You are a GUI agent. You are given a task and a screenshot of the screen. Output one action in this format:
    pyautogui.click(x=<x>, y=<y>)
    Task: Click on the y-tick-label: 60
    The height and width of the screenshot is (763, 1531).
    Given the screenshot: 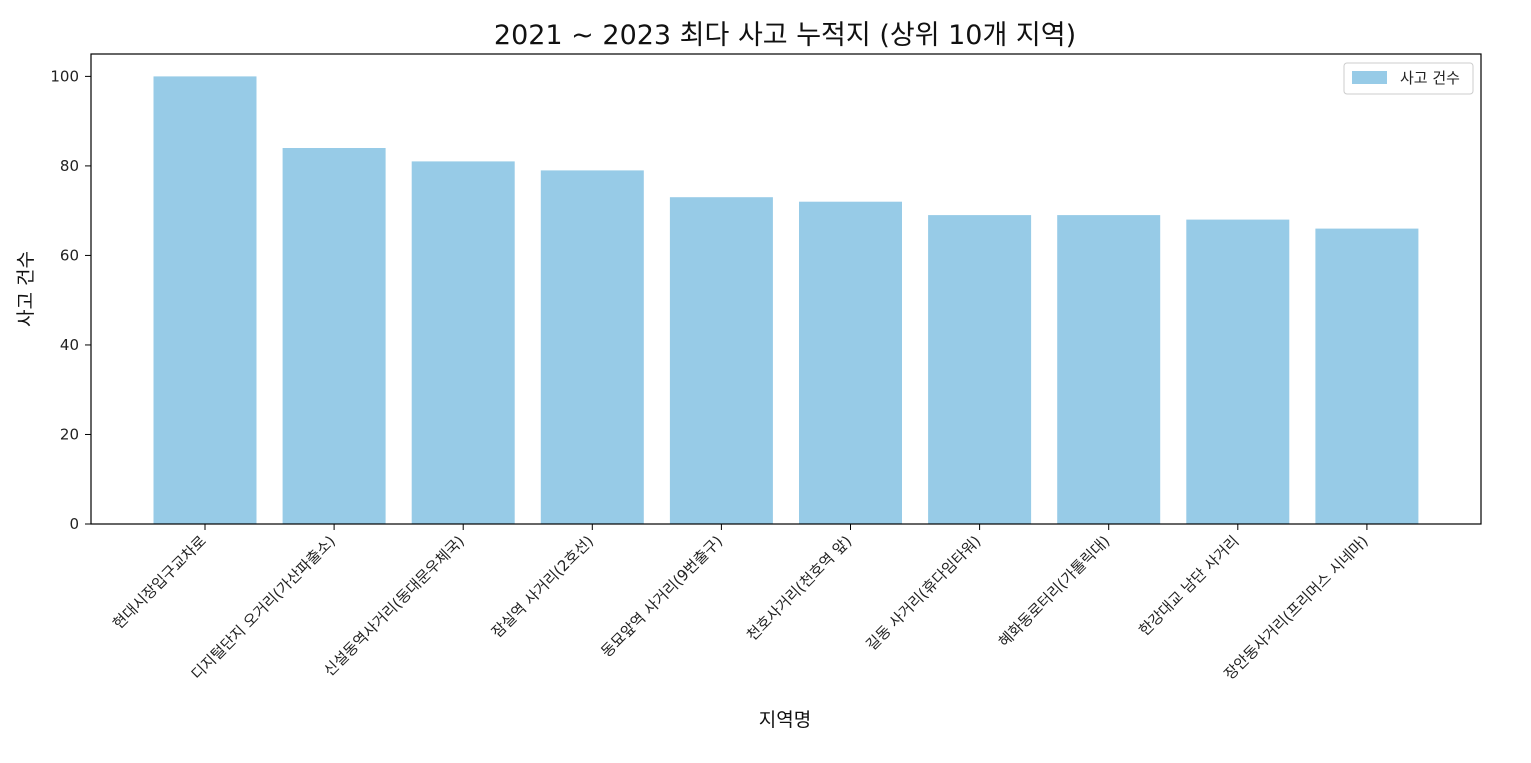 What is the action you would take?
    pyautogui.click(x=69, y=255)
    